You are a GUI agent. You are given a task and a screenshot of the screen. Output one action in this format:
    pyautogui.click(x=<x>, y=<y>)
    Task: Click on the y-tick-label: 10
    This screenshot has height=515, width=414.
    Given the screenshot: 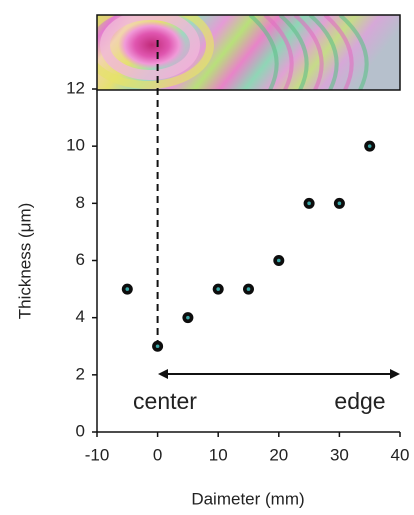 What is the action you would take?
    pyautogui.click(x=75, y=145)
    